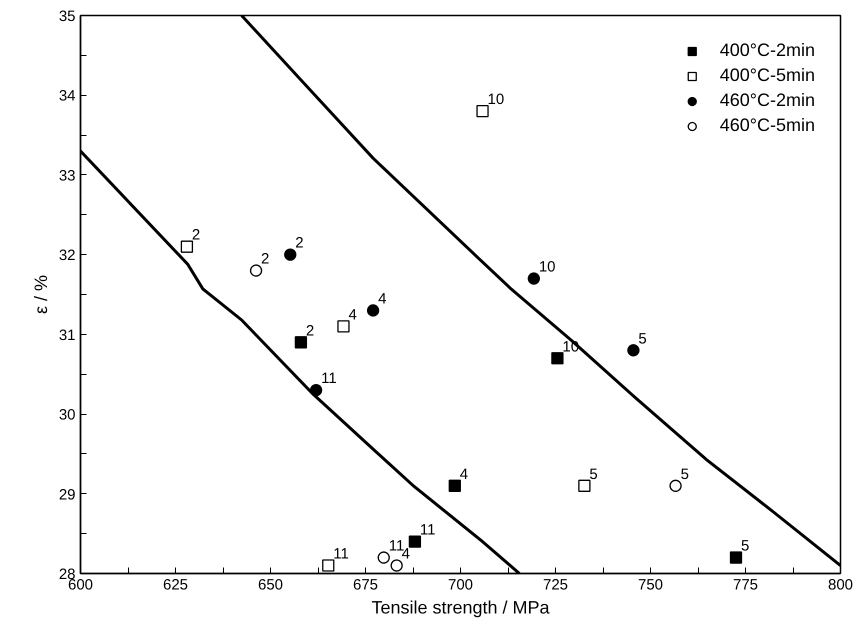 The height and width of the screenshot is (625, 864). What do you see at coordinates (67, 335) in the screenshot?
I see `y-tick-label: 31` at bounding box center [67, 335].